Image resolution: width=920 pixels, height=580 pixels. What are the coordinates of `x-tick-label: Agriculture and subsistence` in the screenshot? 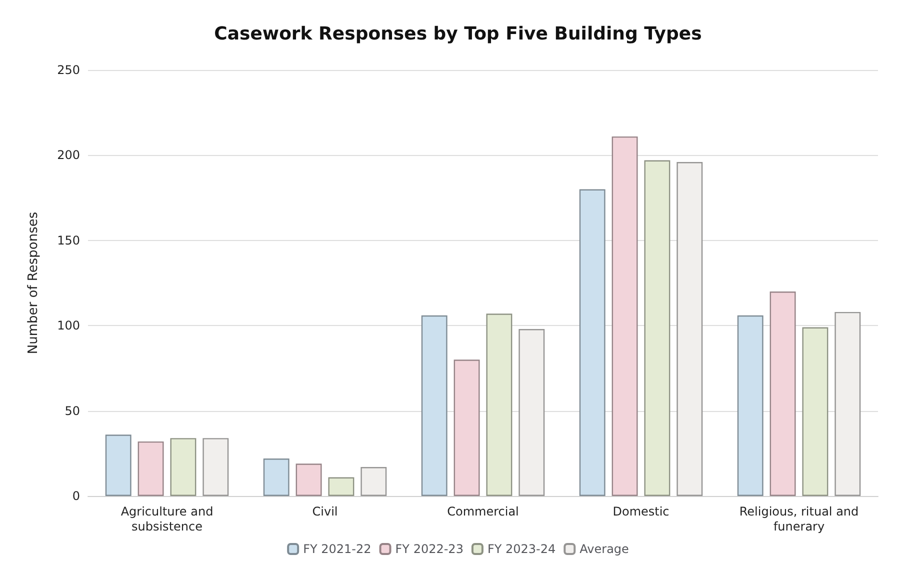 It's located at (167, 519).